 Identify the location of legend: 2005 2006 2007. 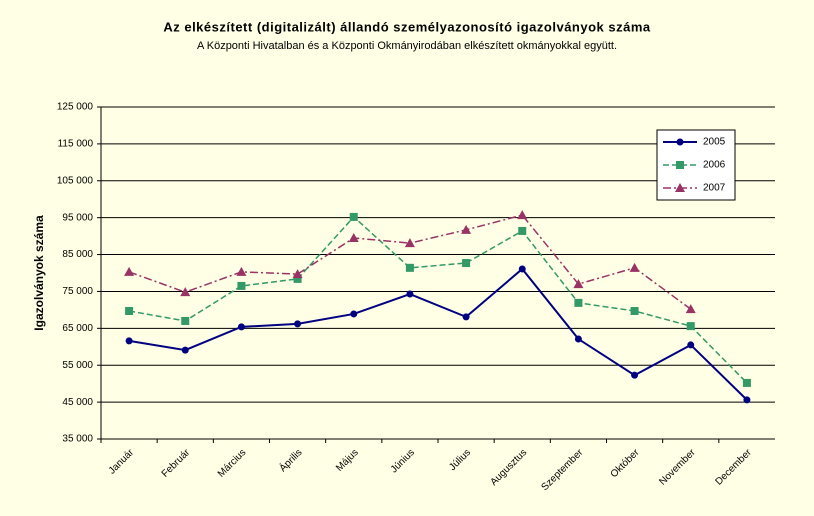
(696, 165).